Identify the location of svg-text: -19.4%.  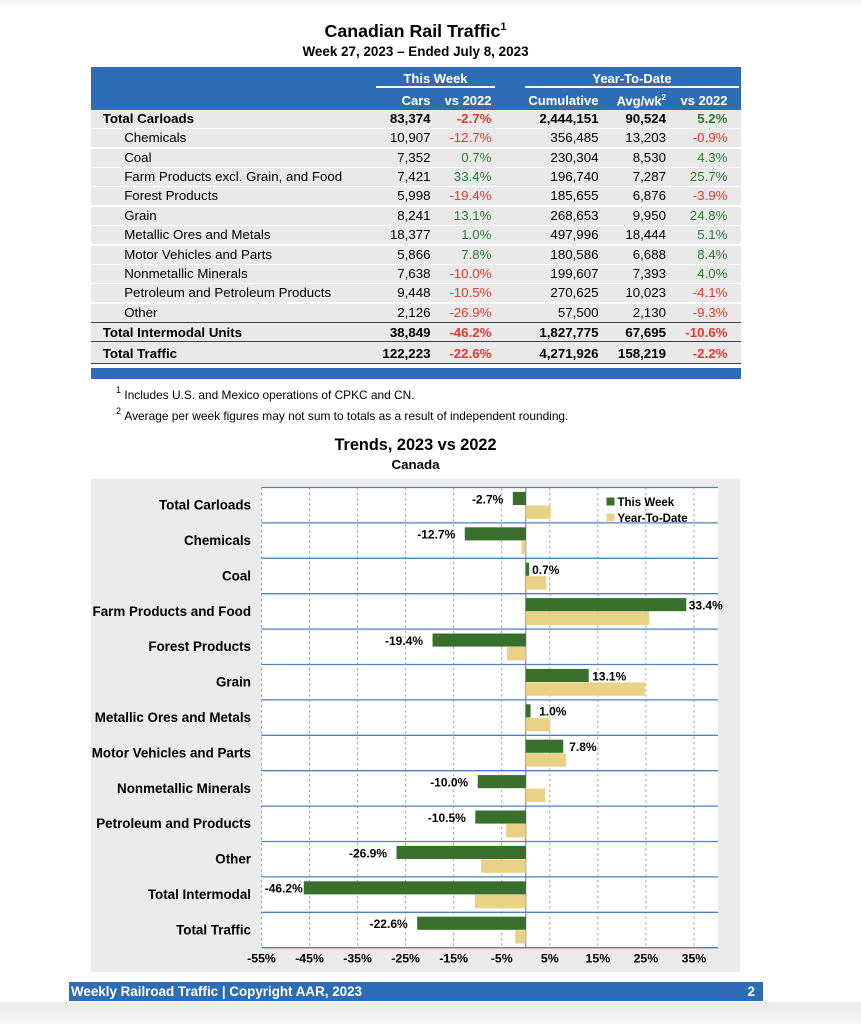
(404, 640).